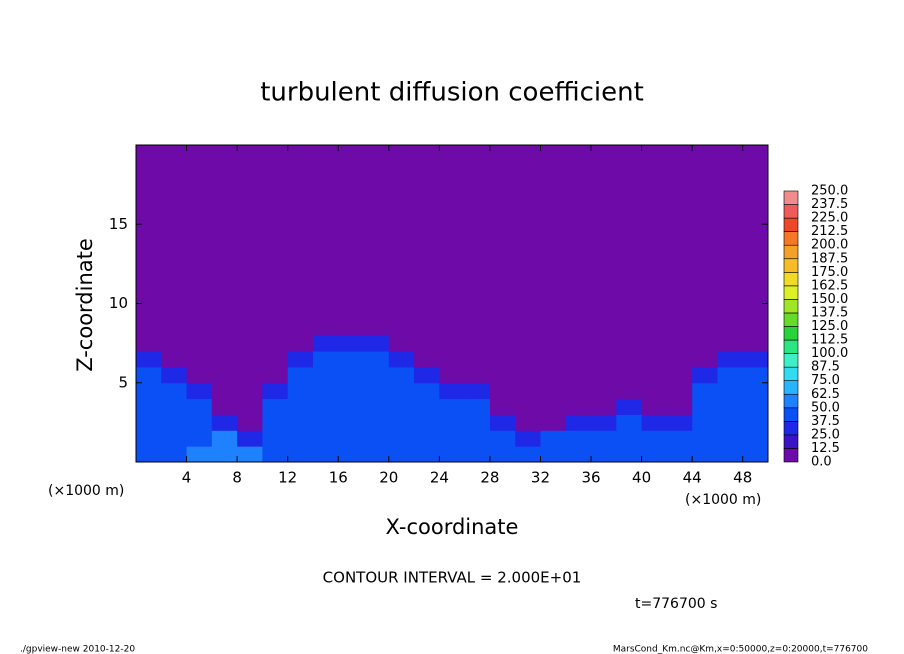 This screenshot has height=654, width=904. What do you see at coordinates (829, 299) in the screenshot?
I see `colorbar-label: 150.0` at bounding box center [829, 299].